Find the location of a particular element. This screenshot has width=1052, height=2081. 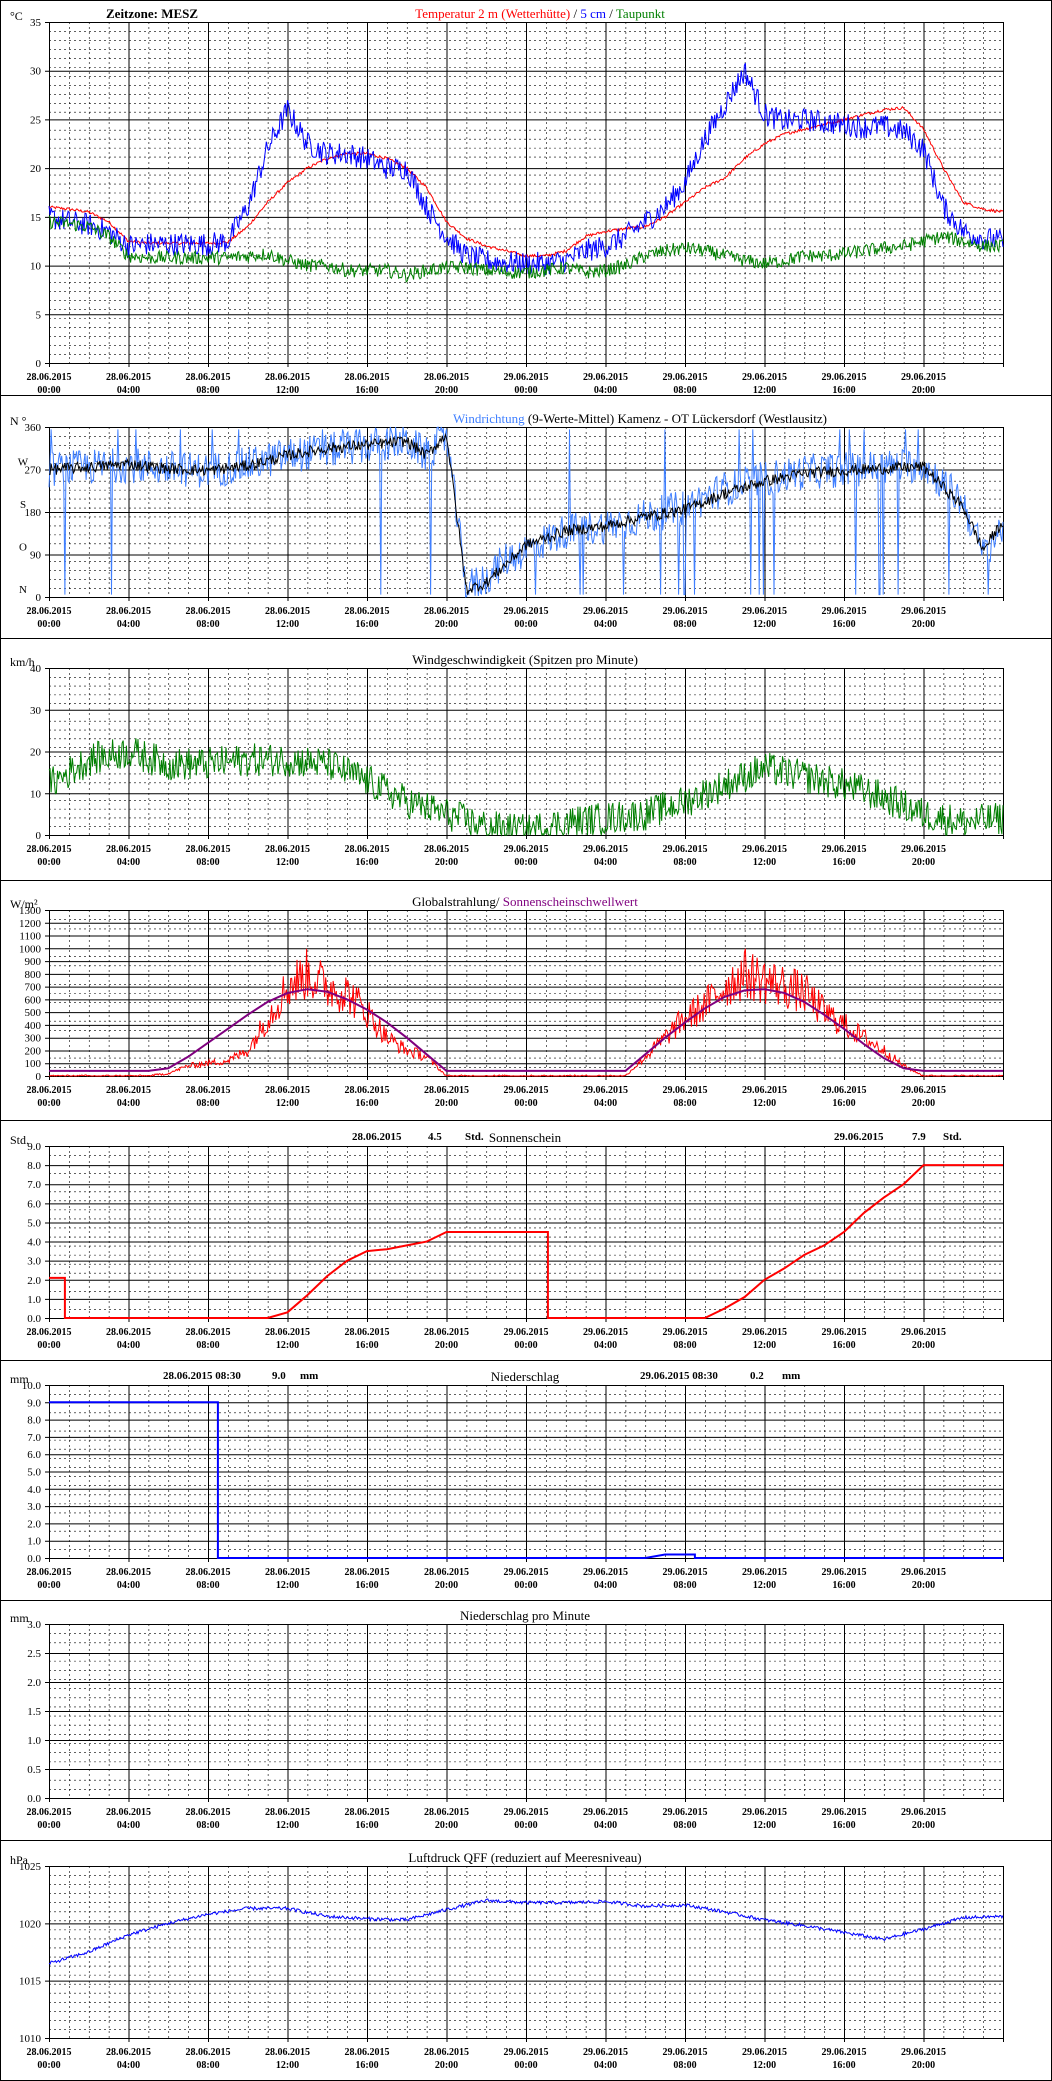

chart-title: Niederschlag pro Minute is located at coordinates (525, 1615).